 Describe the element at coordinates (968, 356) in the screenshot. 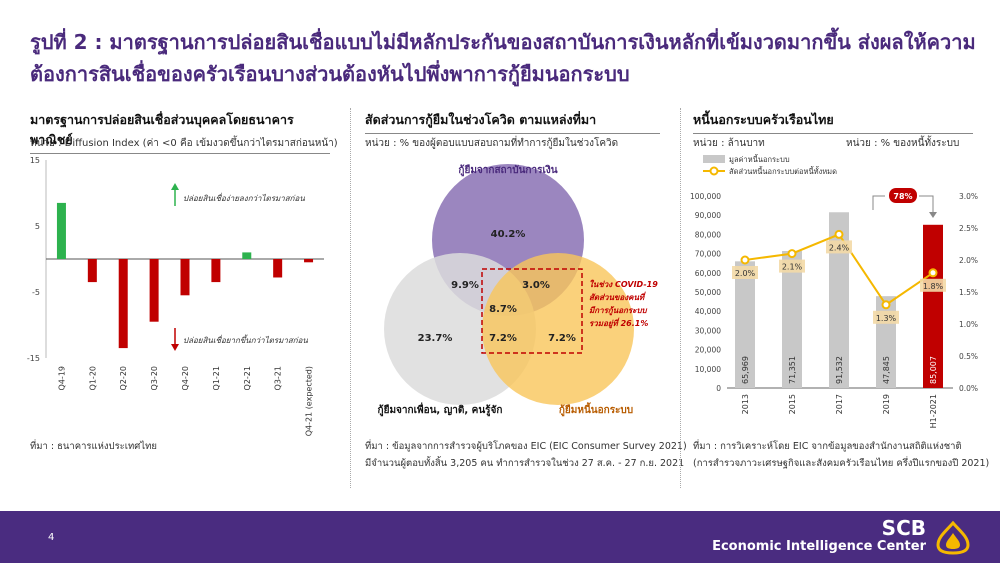

I see `y2-tick-label: 0.5%` at that location.